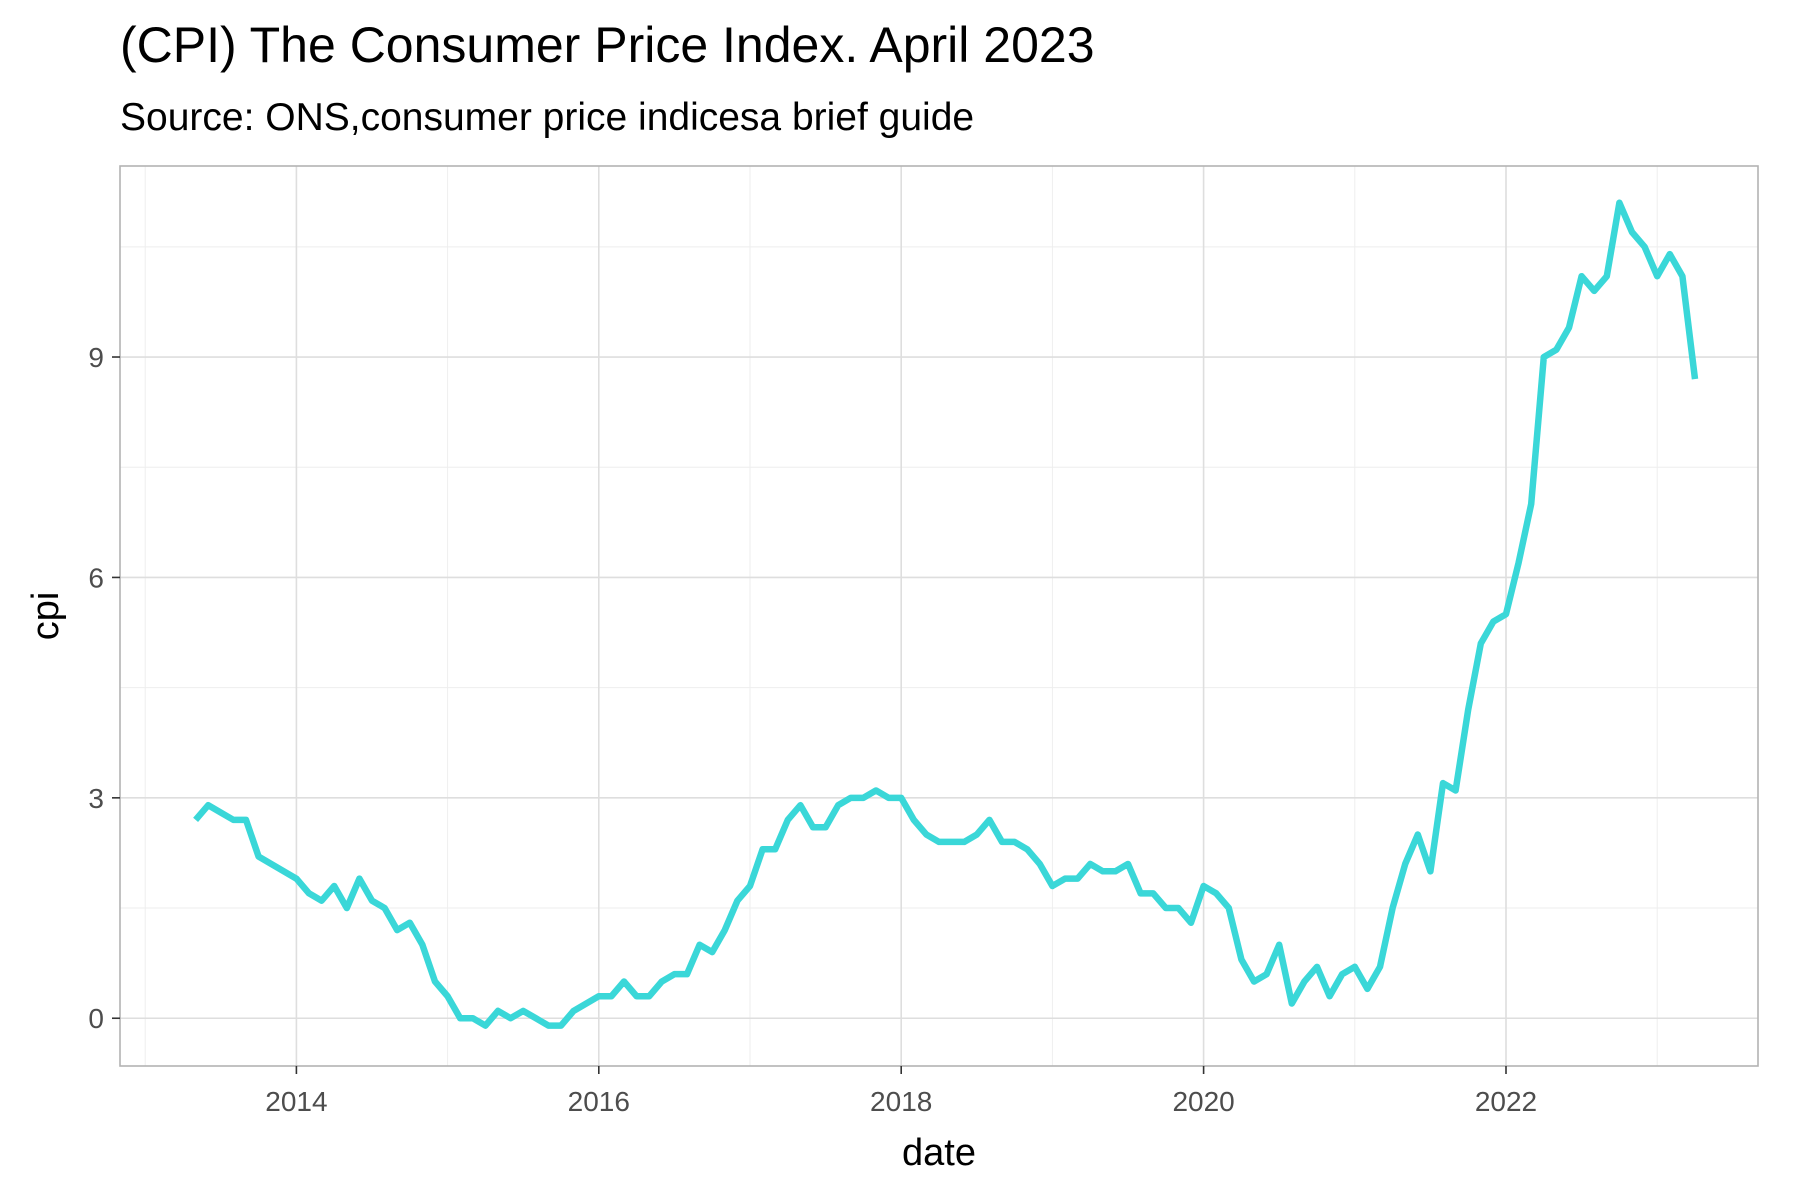 Image resolution: width=1800 pixels, height=1200 pixels. Describe the element at coordinates (96, 357) in the screenshot. I see `y-tick-label: 9` at that location.